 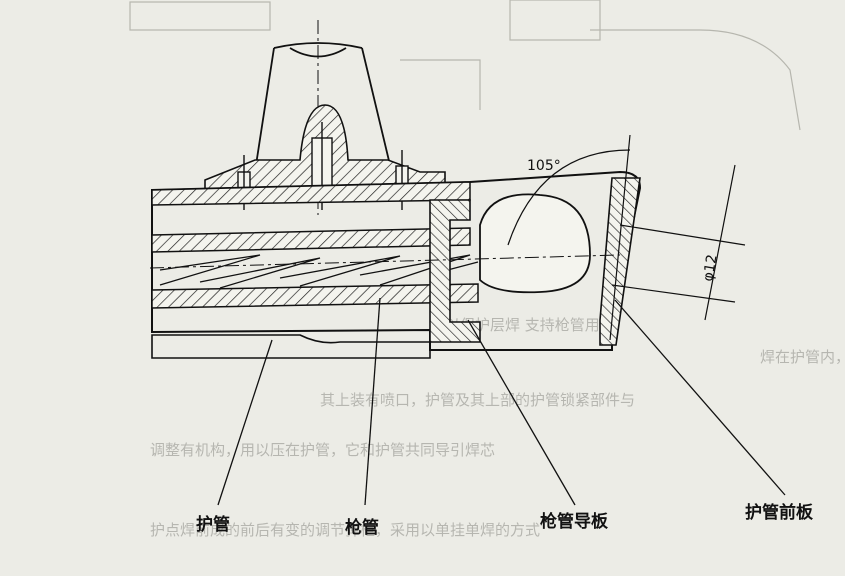 I want to click on angle-dimension, so click(x=569, y=237).